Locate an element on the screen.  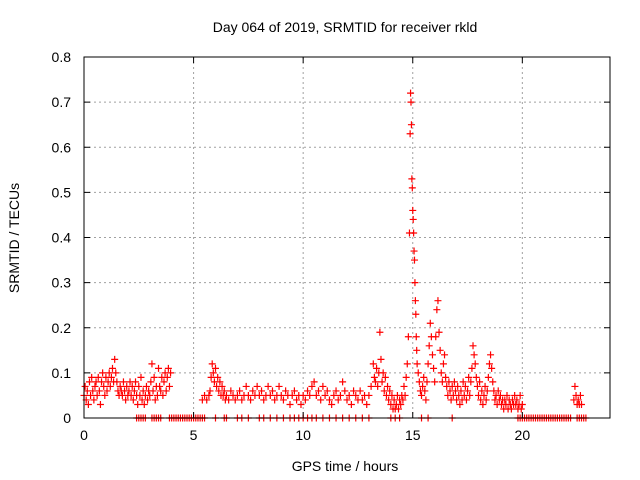
y-axis-label: SRMTID / TECUs is located at coordinates (14, 238).